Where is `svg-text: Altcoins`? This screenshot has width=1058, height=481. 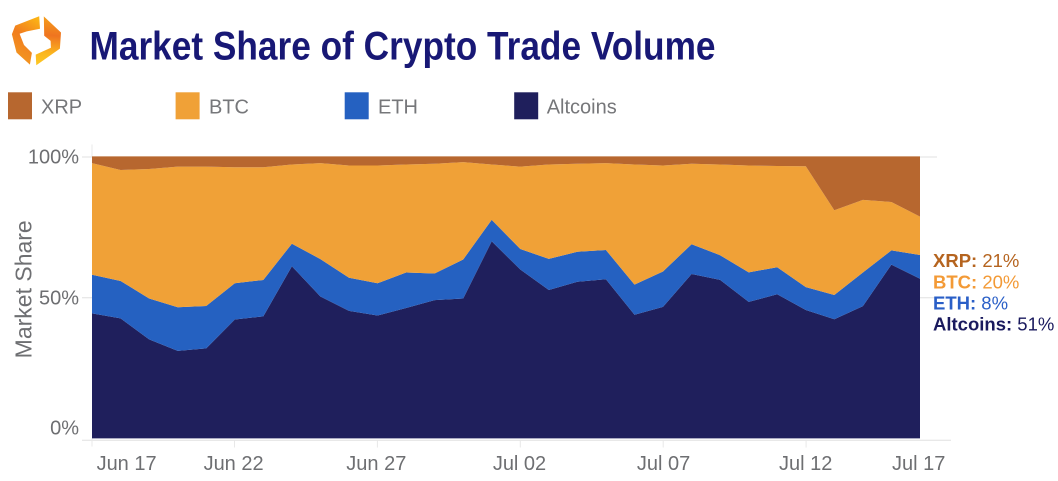 svg-text: Altcoins is located at coordinates (582, 107).